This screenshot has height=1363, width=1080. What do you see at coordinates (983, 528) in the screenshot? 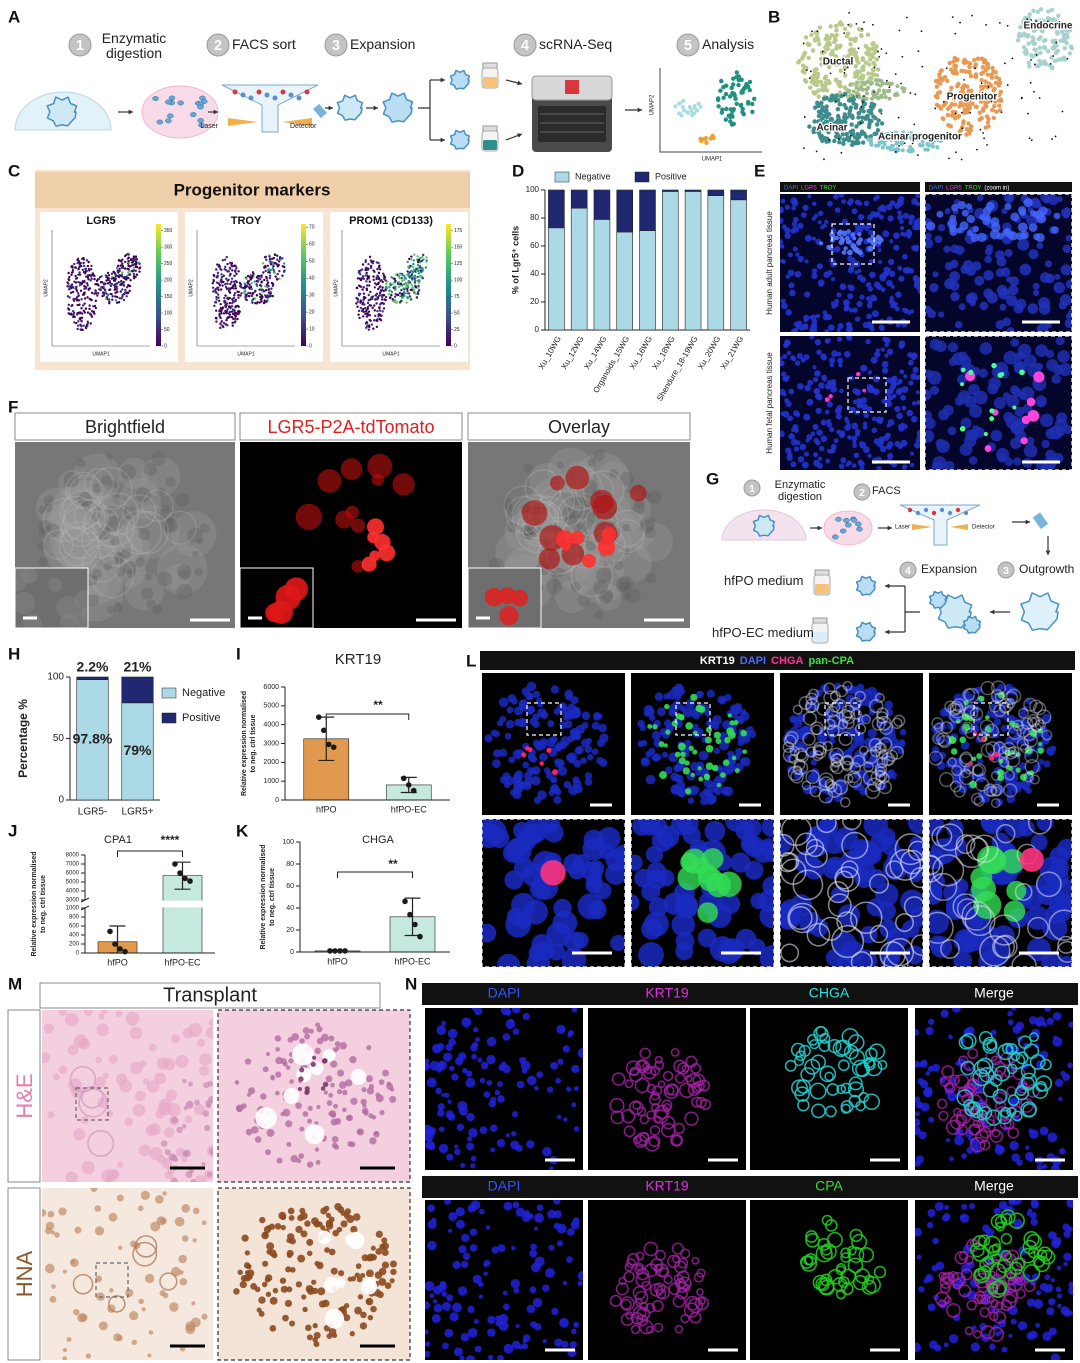
I see `label: Detector` at bounding box center [983, 528].